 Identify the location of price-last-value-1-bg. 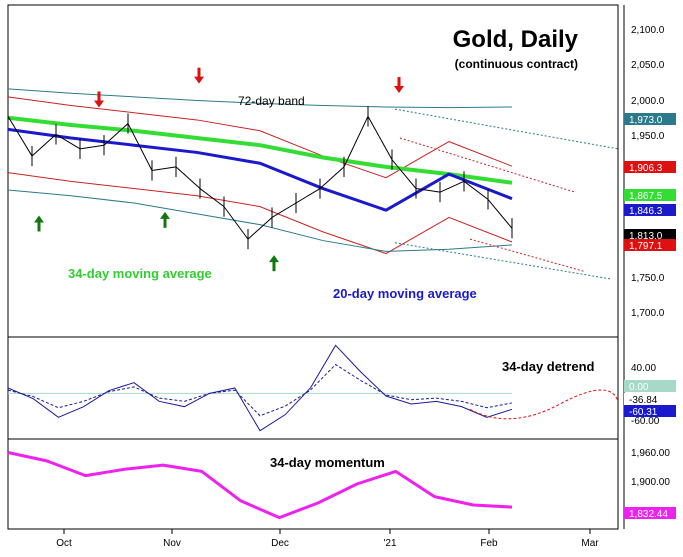
(650, 167).